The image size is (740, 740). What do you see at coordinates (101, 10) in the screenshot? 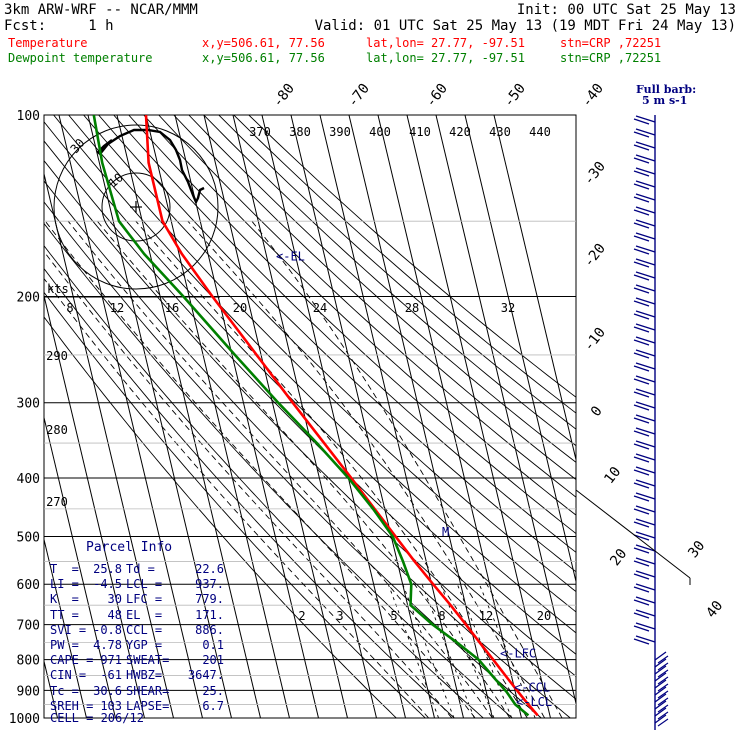
I see `model-title: 3km ARW-WRF -- NCAR/MMM` at bounding box center [101, 10].